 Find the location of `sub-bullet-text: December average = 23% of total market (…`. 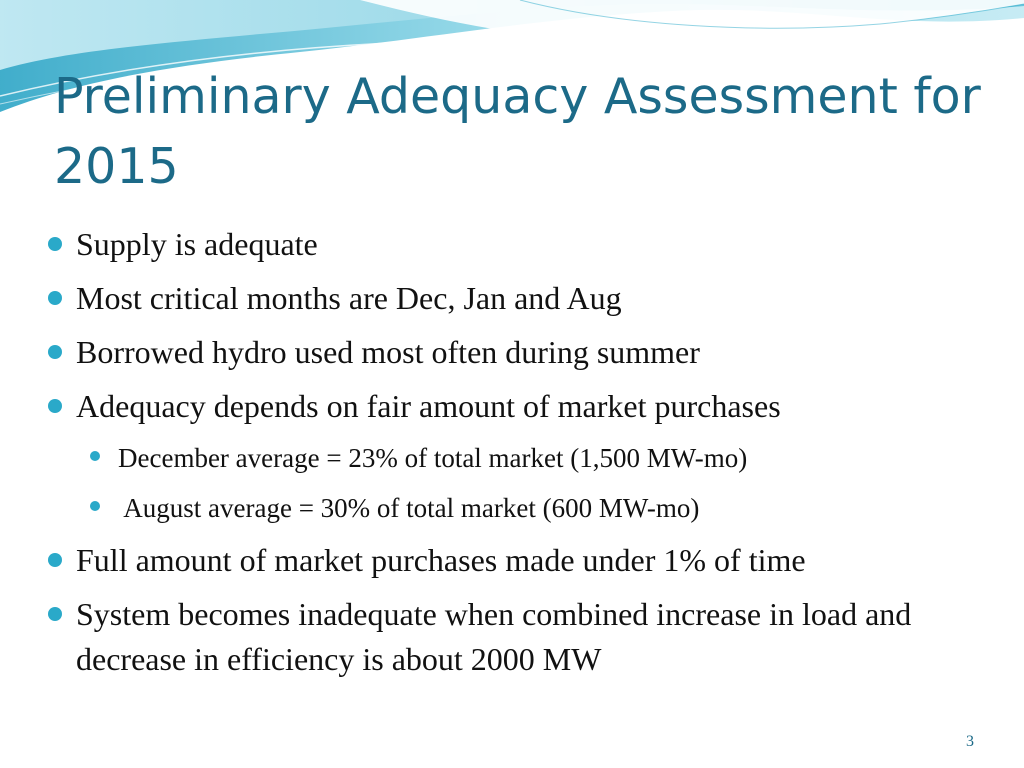

sub-bullet-text: December average = 23% of total market (… is located at coordinates (433, 458).